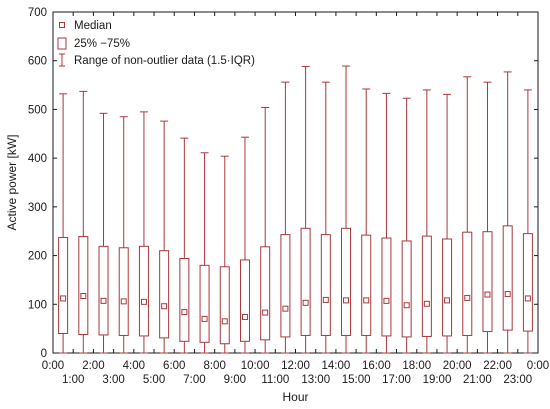 Image resolution: width=550 pixels, height=409 pixels. Describe the element at coordinates (295, 397) in the screenshot. I see `x-axis-title: Hour` at that location.